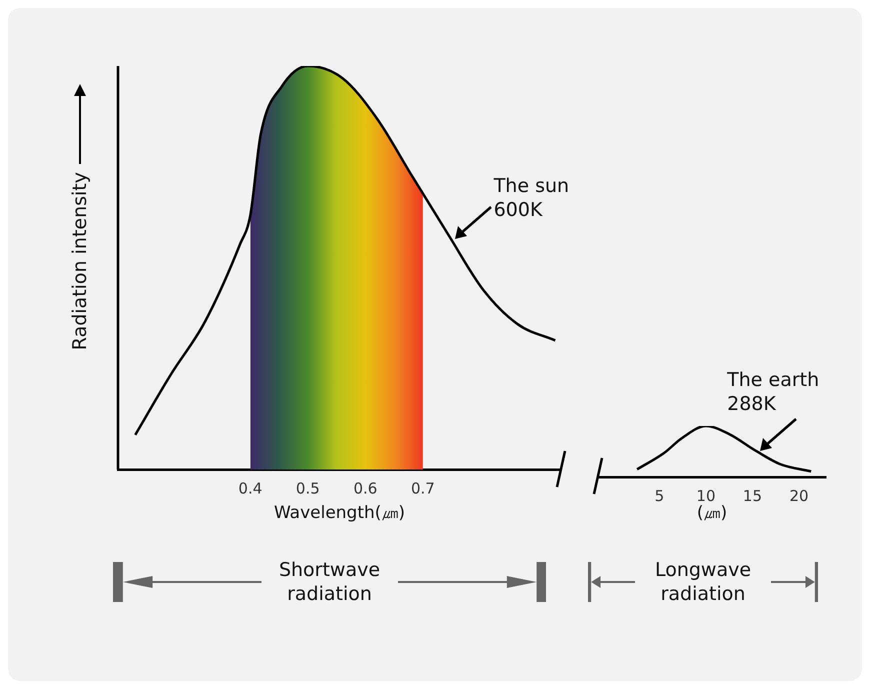 The image size is (870, 689). Describe the element at coordinates (706, 495) in the screenshot. I see `x-tick-label: 10` at that location.